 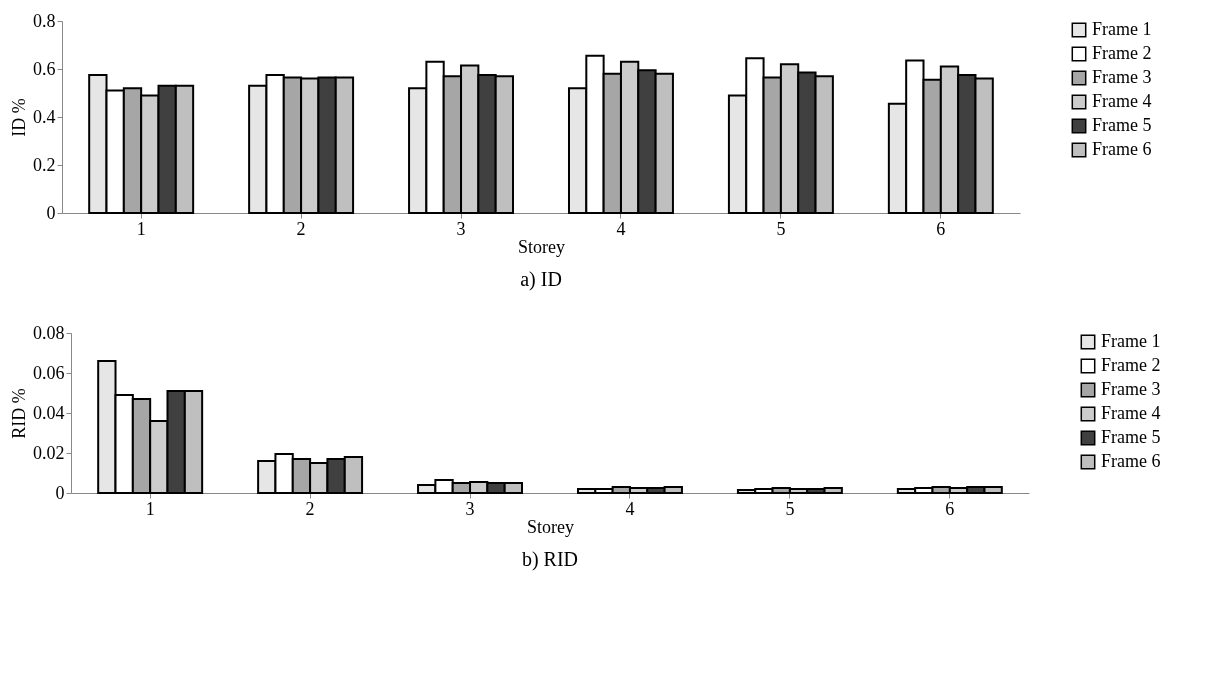 What do you see at coordinates (541, 279) in the screenshot?
I see `text: a) ID` at bounding box center [541, 279].